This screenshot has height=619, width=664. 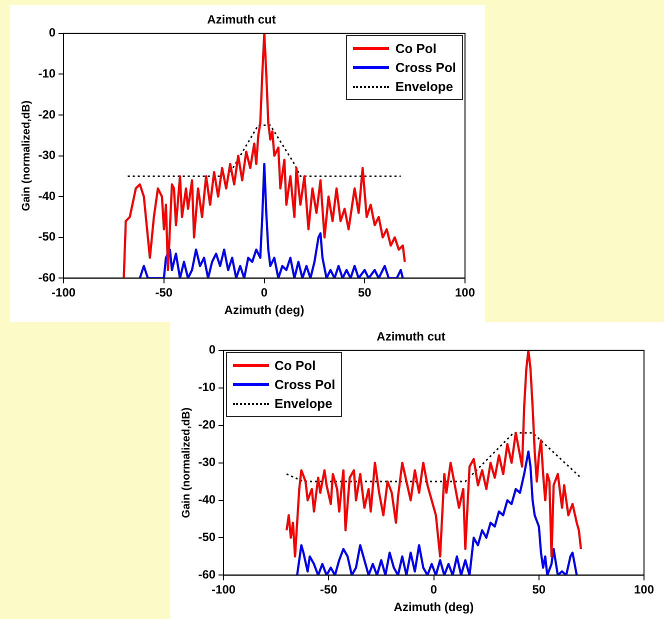 I want to click on line-series, so click(x=434, y=457).